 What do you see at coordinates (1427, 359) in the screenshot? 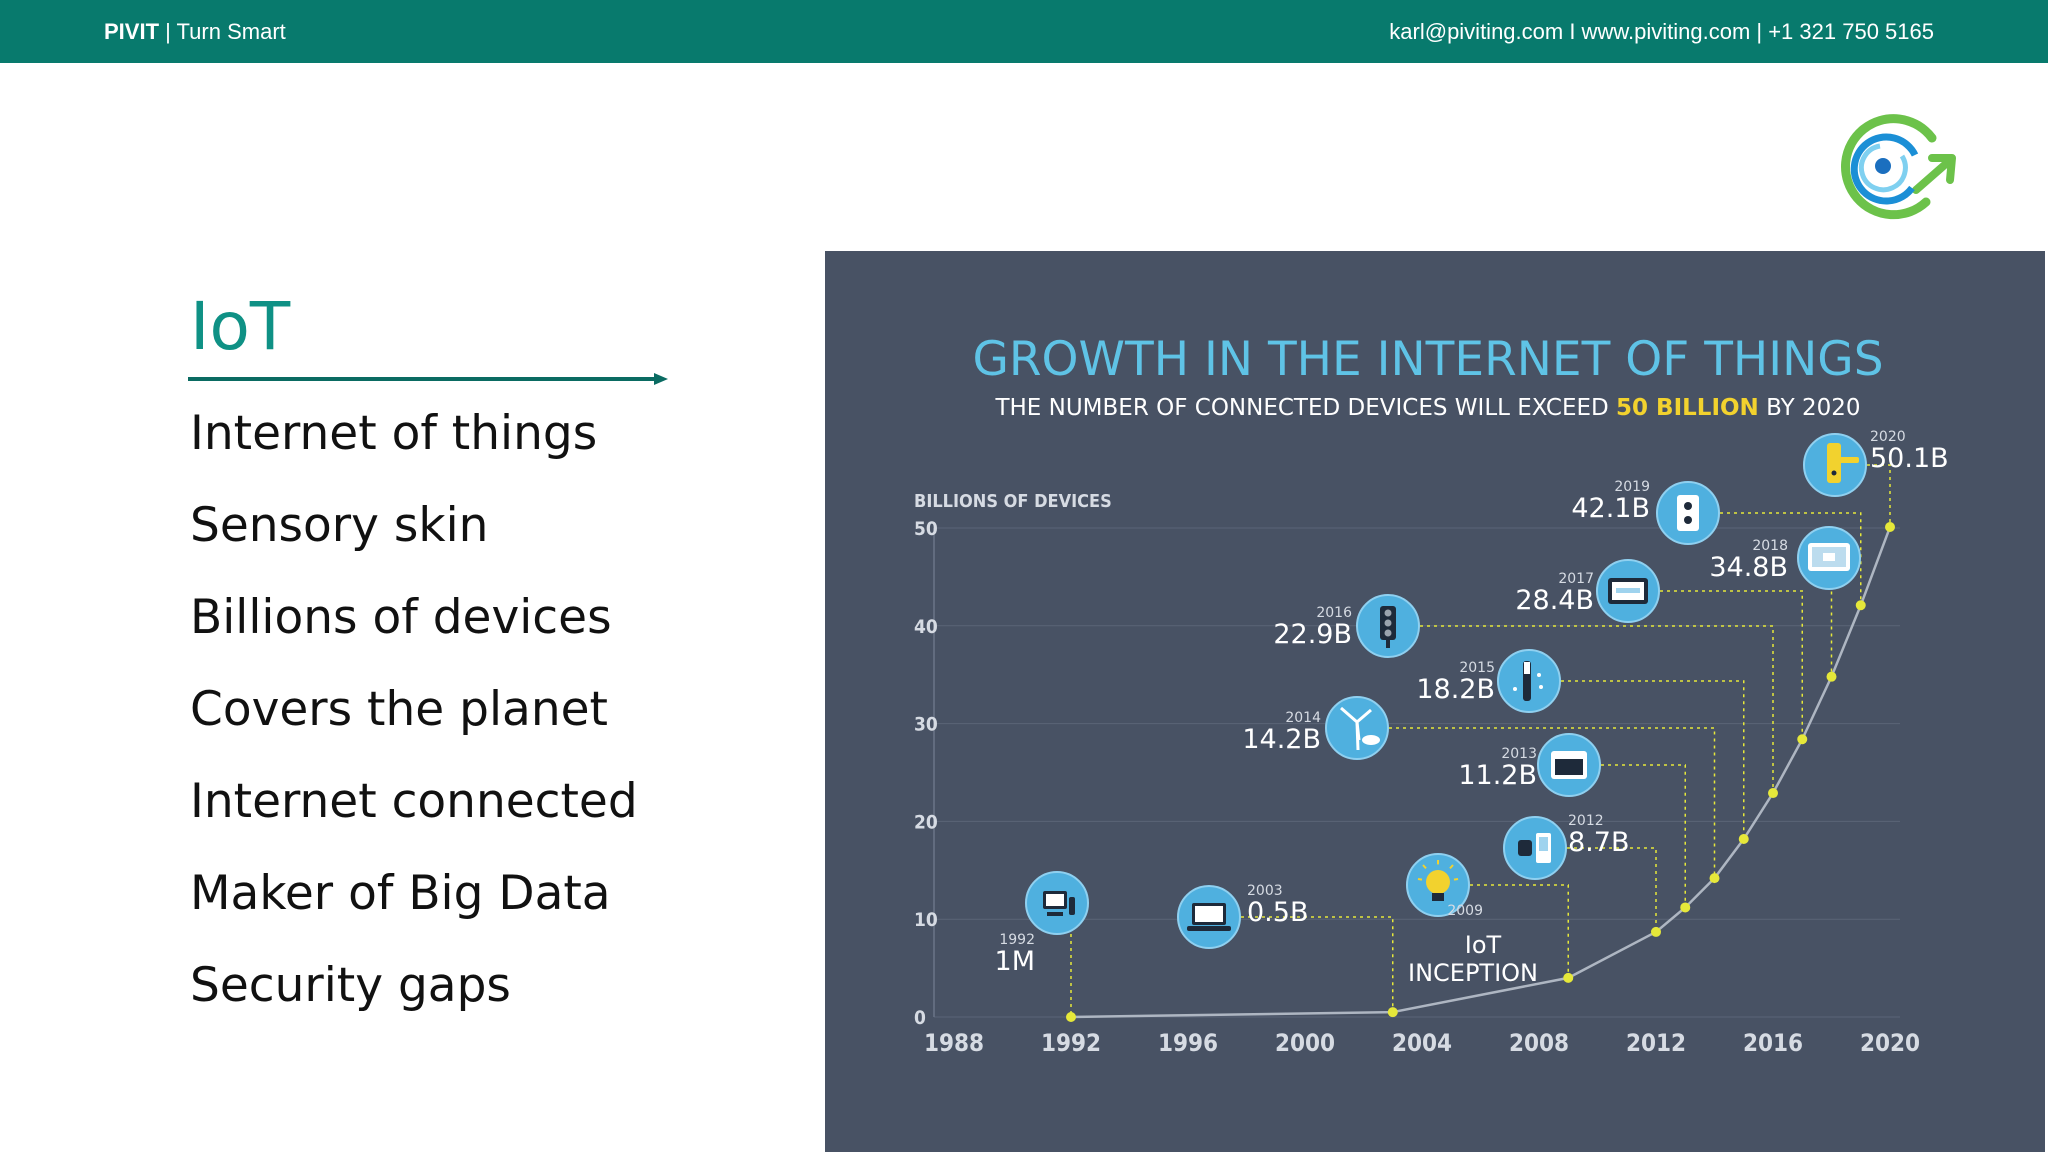
I see `chart-title: GROWTH IN THE INTERNET OF THINGS` at bounding box center [1427, 359].